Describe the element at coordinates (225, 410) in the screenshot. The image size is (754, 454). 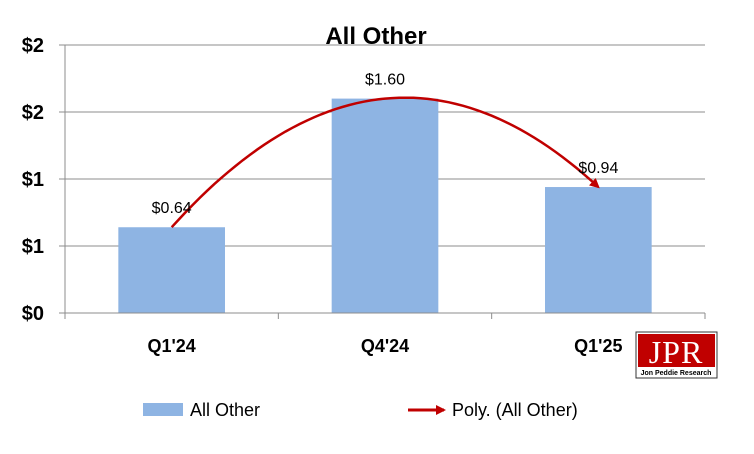
I see `legend-label-all-other: All Other` at that location.